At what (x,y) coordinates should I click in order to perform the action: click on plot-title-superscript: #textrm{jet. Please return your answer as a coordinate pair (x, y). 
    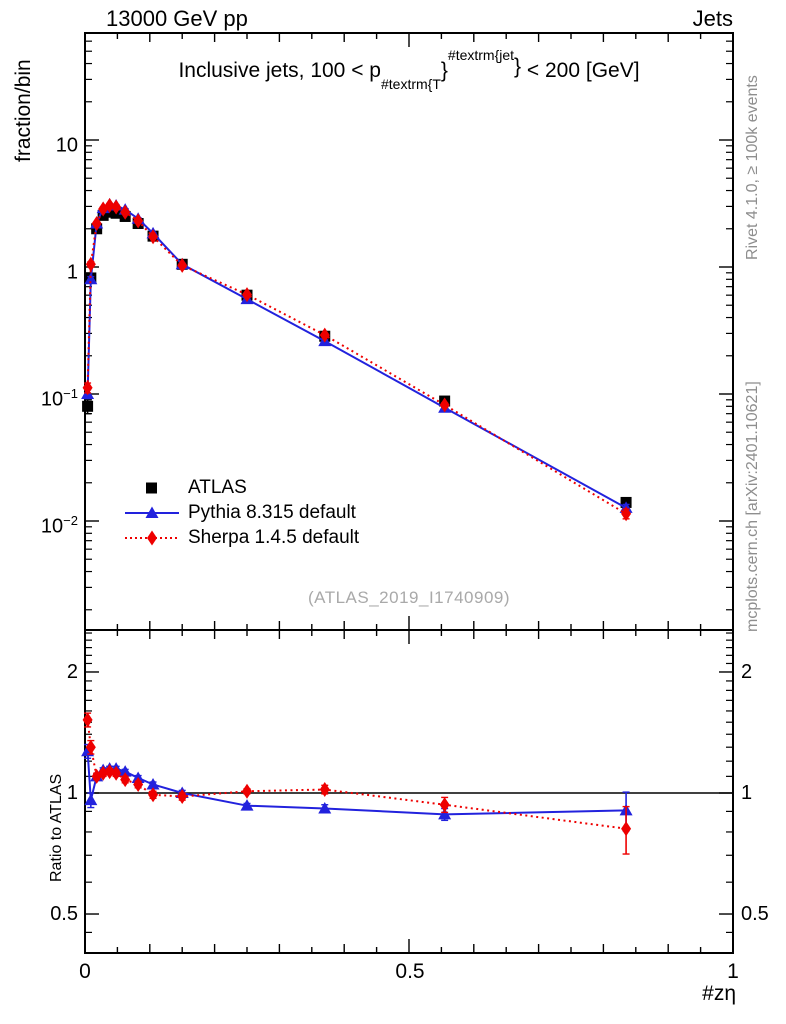
    Looking at the image, I should click on (481, 55).